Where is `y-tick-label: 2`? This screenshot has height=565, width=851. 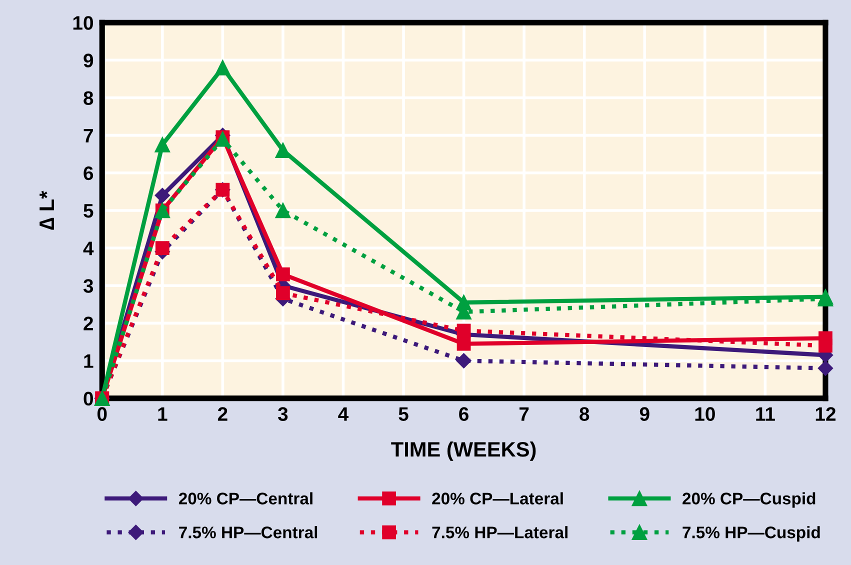
y-tick-label: 2 is located at coordinates (89, 323).